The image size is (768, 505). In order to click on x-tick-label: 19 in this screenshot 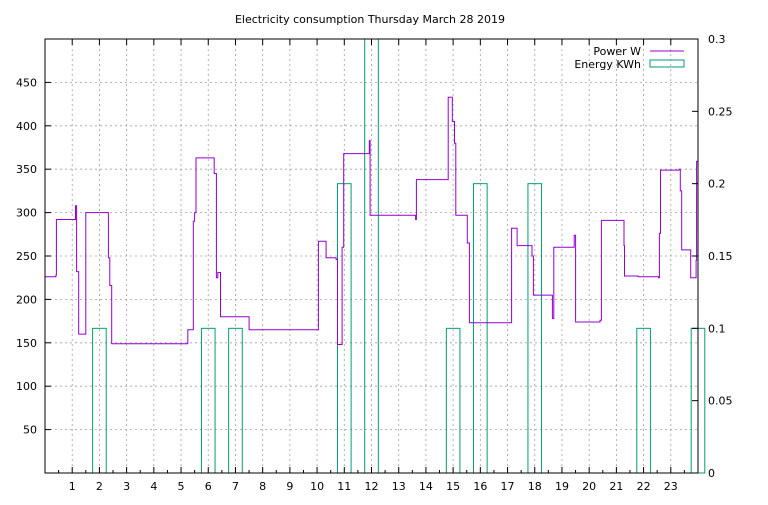, I will do `click(562, 486)`.